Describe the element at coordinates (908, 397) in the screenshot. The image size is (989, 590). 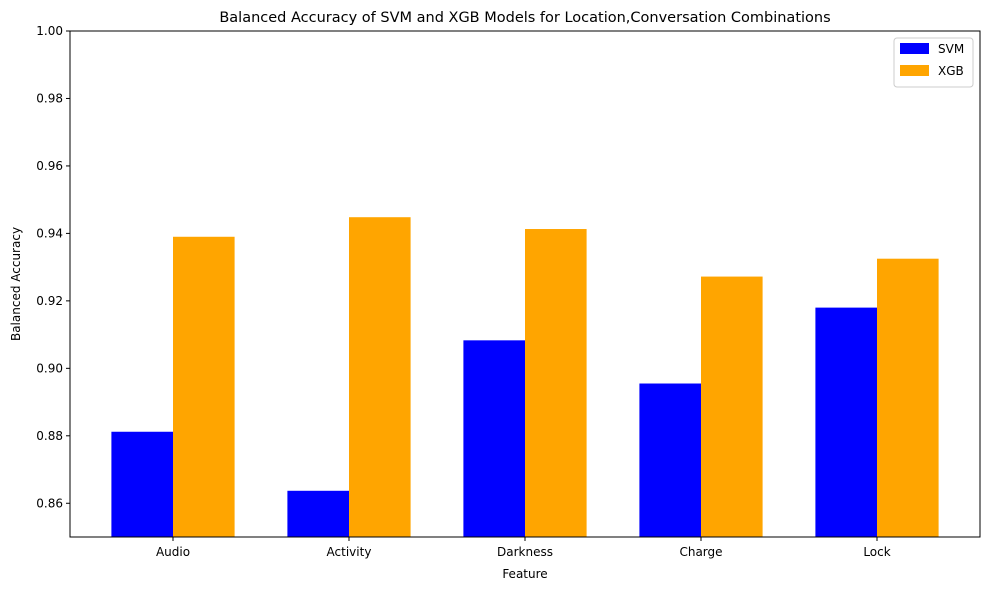
I see `bar-xgb-lock` at that location.